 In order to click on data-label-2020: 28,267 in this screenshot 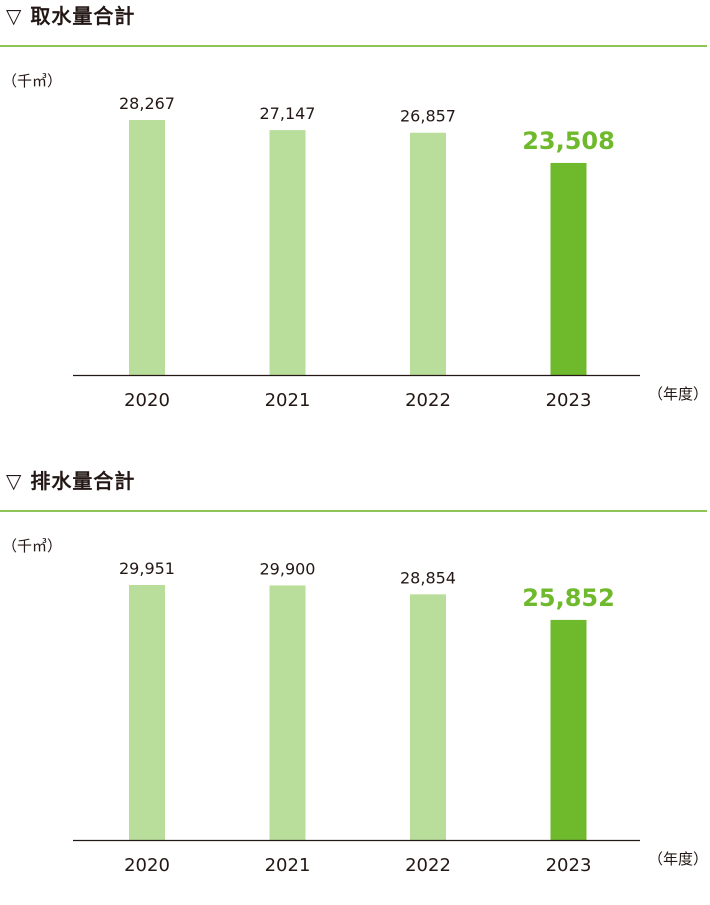, I will do `click(147, 103)`.